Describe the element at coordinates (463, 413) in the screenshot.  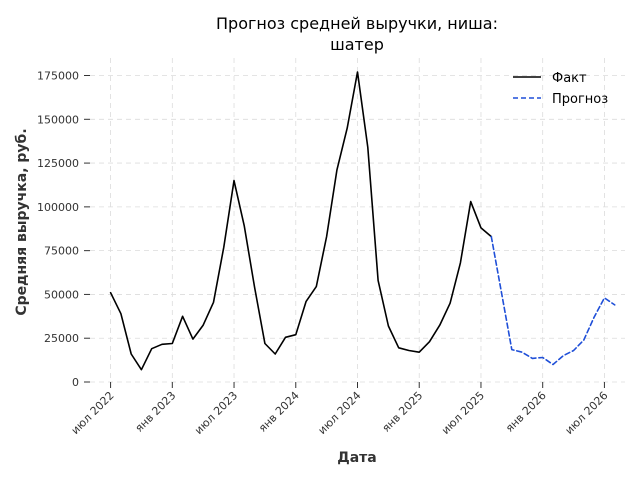
I see `x-tick-label: июл 2025` at that location.